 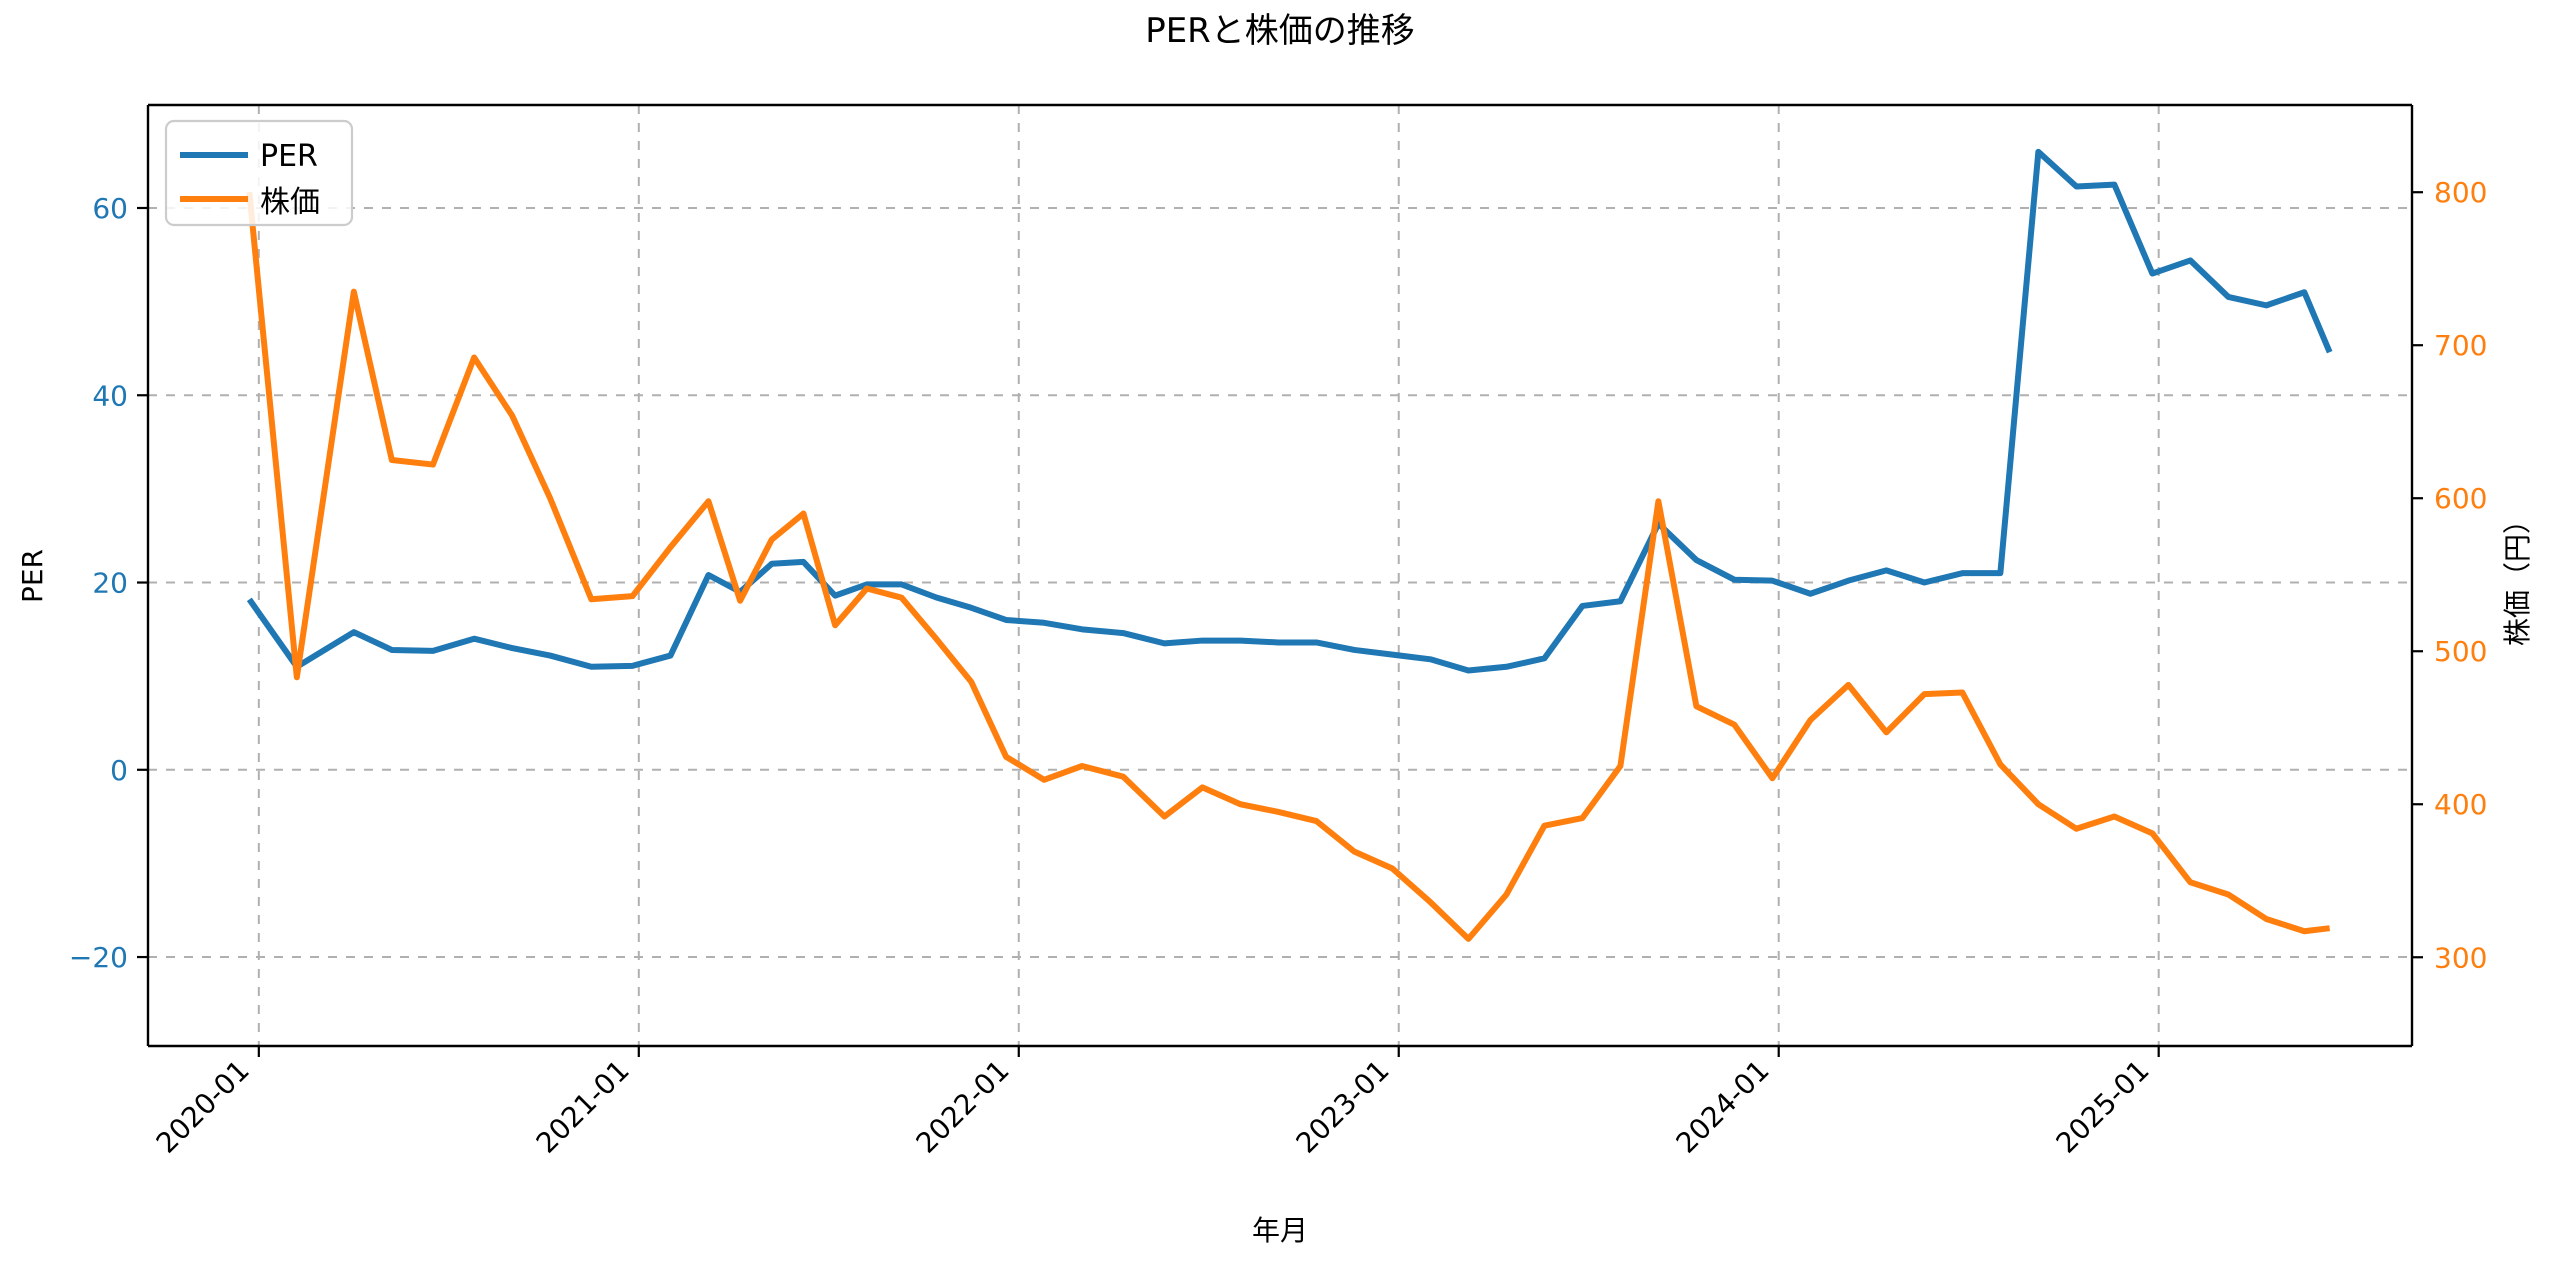 I want to click on legend-background, so click(x=259, y=173).